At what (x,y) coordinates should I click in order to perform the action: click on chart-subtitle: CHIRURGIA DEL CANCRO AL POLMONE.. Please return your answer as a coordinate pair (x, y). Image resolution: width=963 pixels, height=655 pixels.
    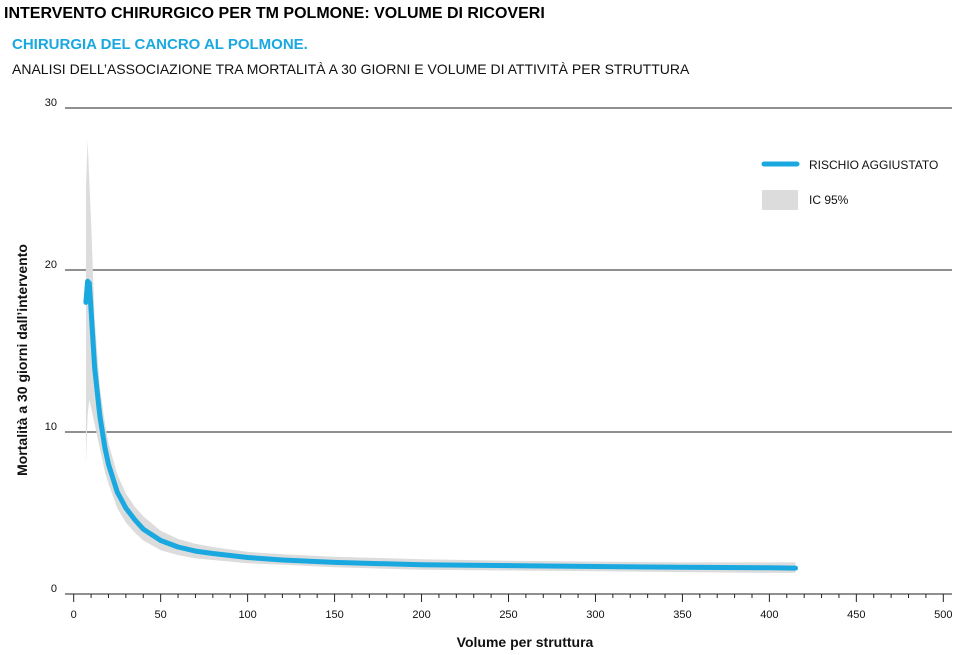
    Looking at the image, I should click on (160, 44).